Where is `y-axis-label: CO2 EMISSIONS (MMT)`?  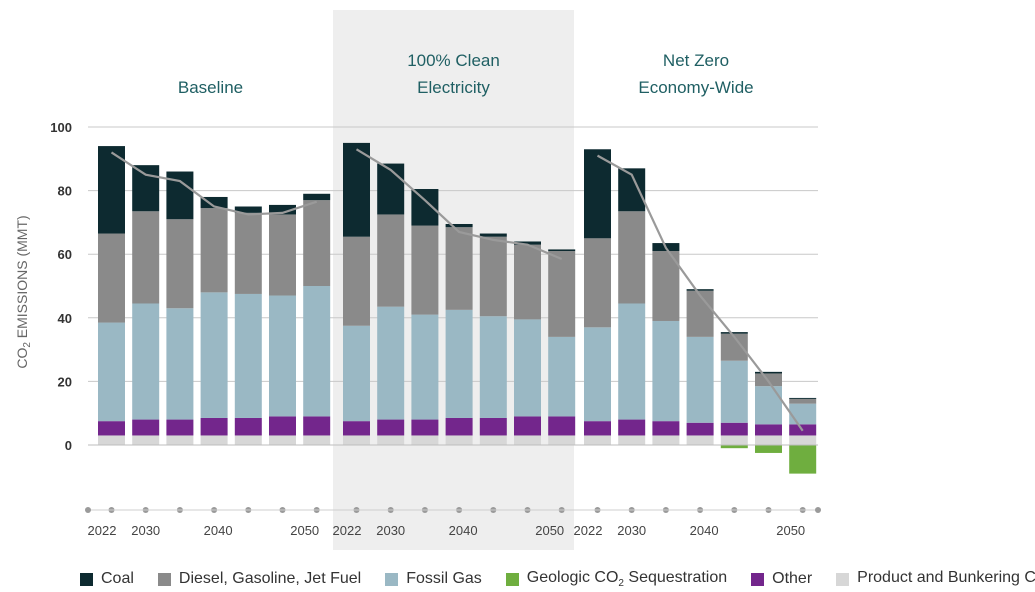
y-axis-label: CO2 EMISSIONS (MMT) is located at coordinates (23, 291).